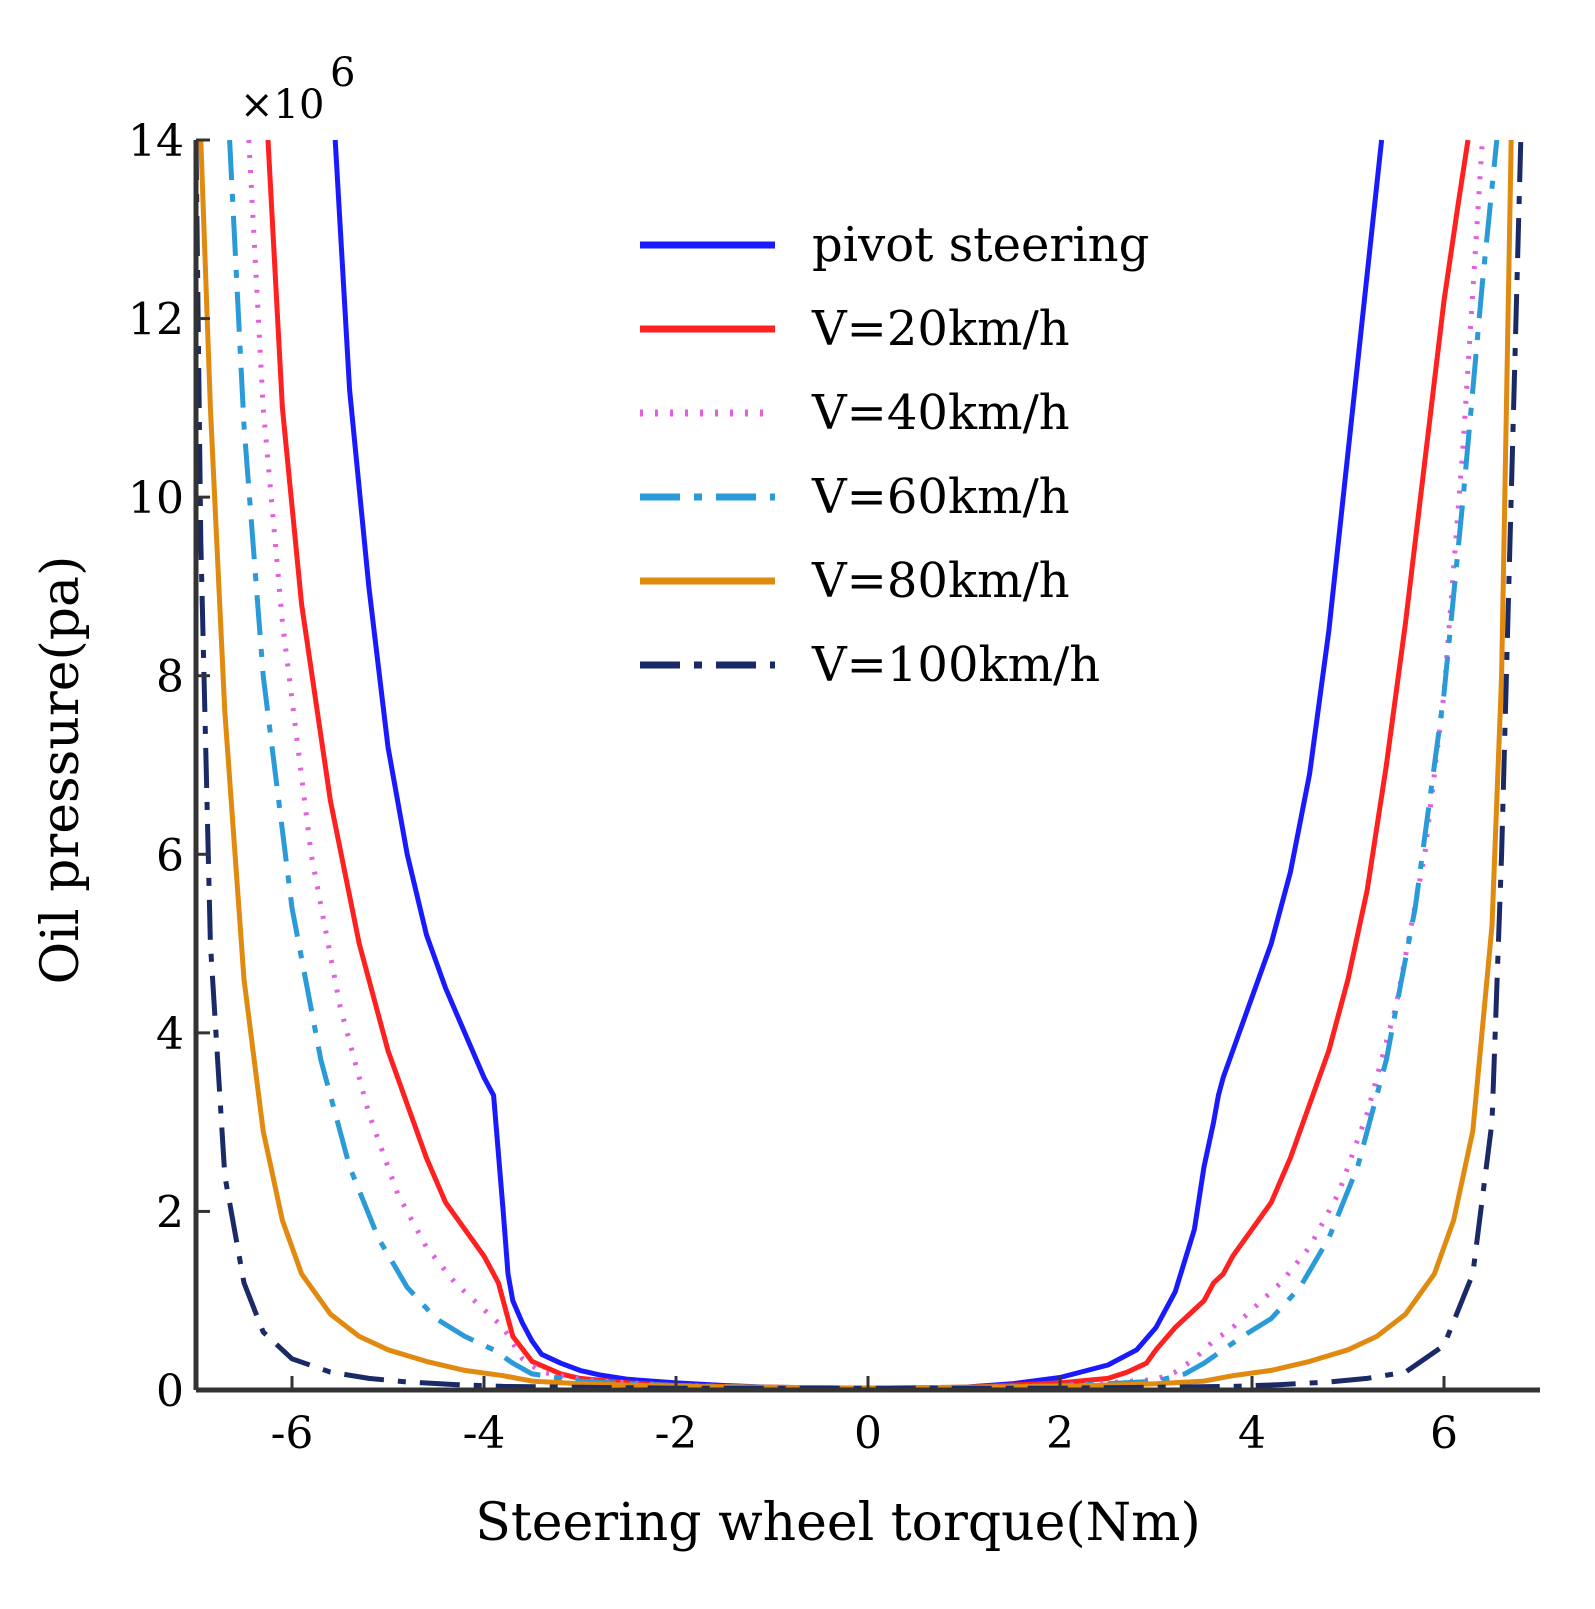 Image resolution: width=1595 pixels, height=1609 pixels. I want to click on y-tick-label: 2, so click(170, 1212).